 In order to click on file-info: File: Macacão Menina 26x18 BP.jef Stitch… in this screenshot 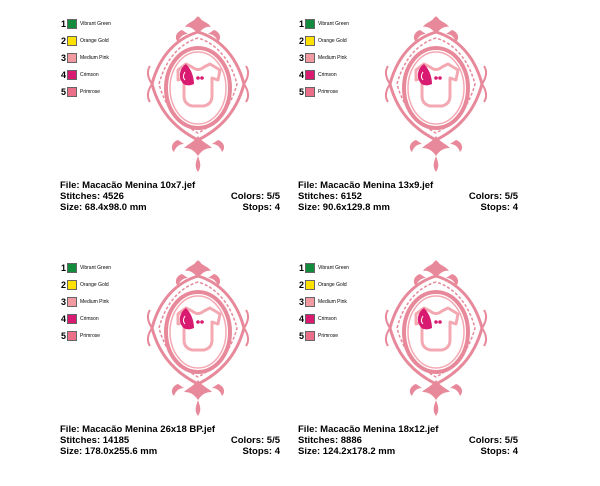, I will do `click(170, 440)`.